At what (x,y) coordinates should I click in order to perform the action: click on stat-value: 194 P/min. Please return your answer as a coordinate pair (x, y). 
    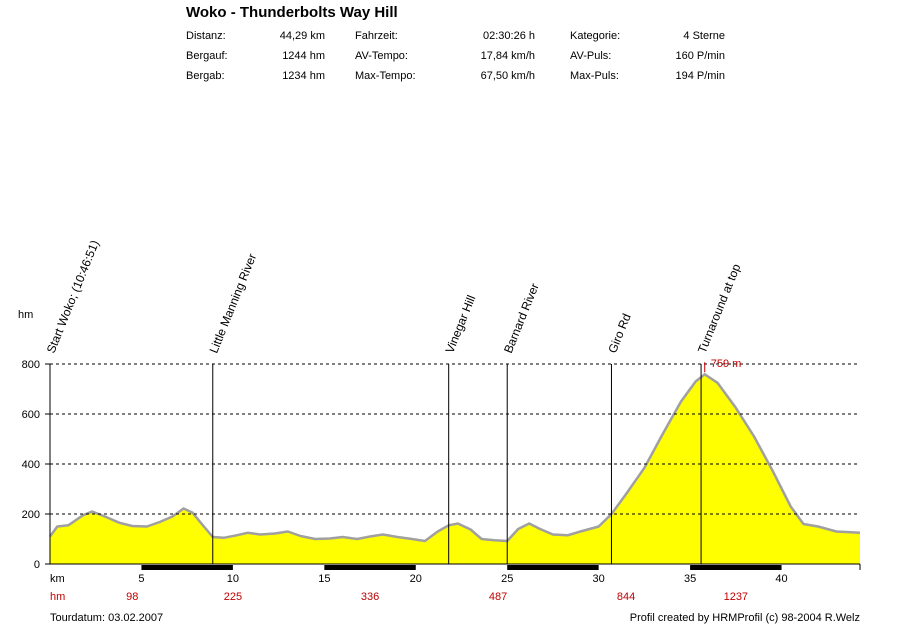
    Looking at the image, I should click on (700, 76).